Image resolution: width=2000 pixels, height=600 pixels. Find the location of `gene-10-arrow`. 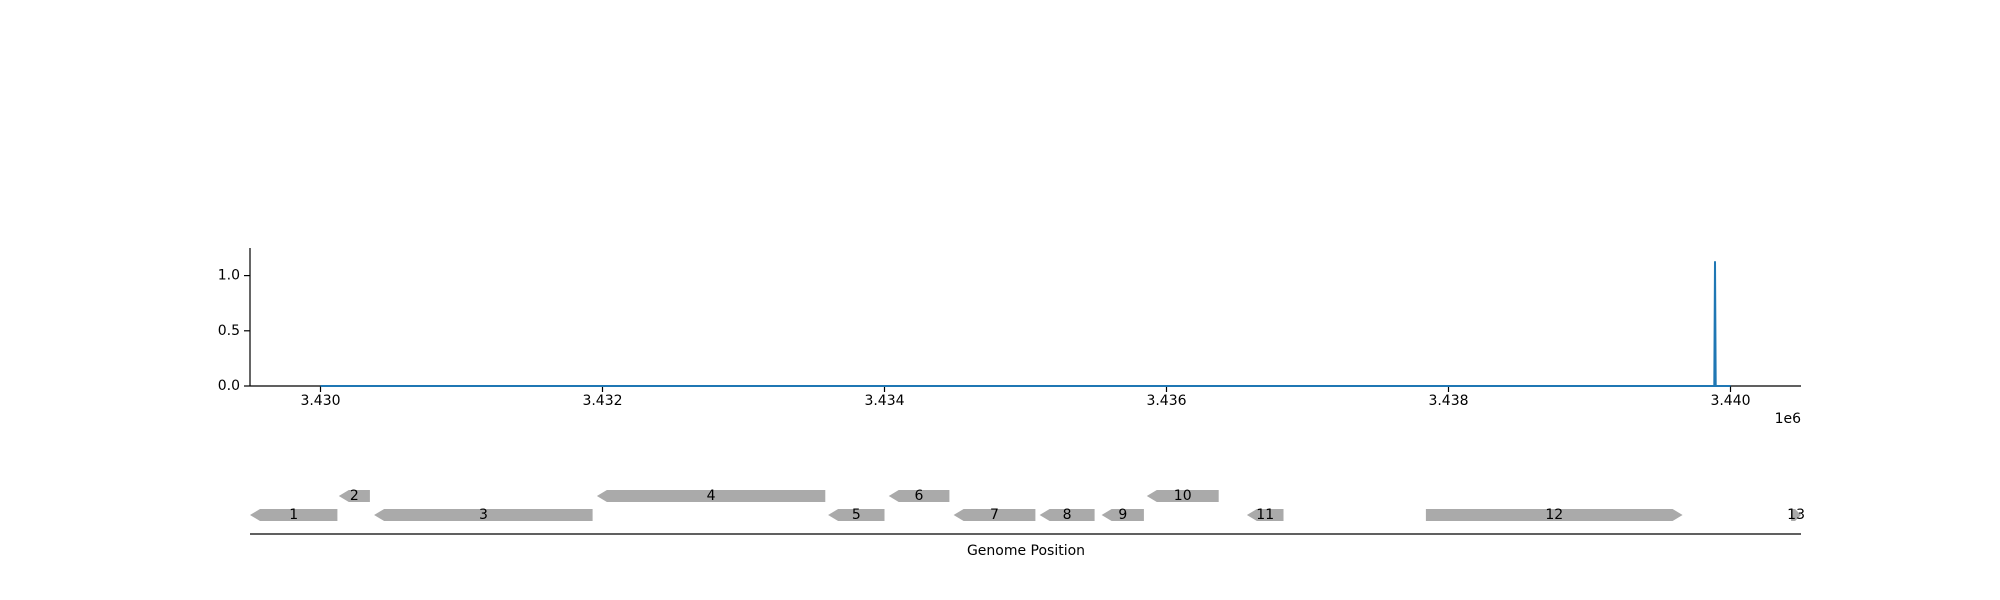

gene-10-arrow is located at coordinates (1182, 496).